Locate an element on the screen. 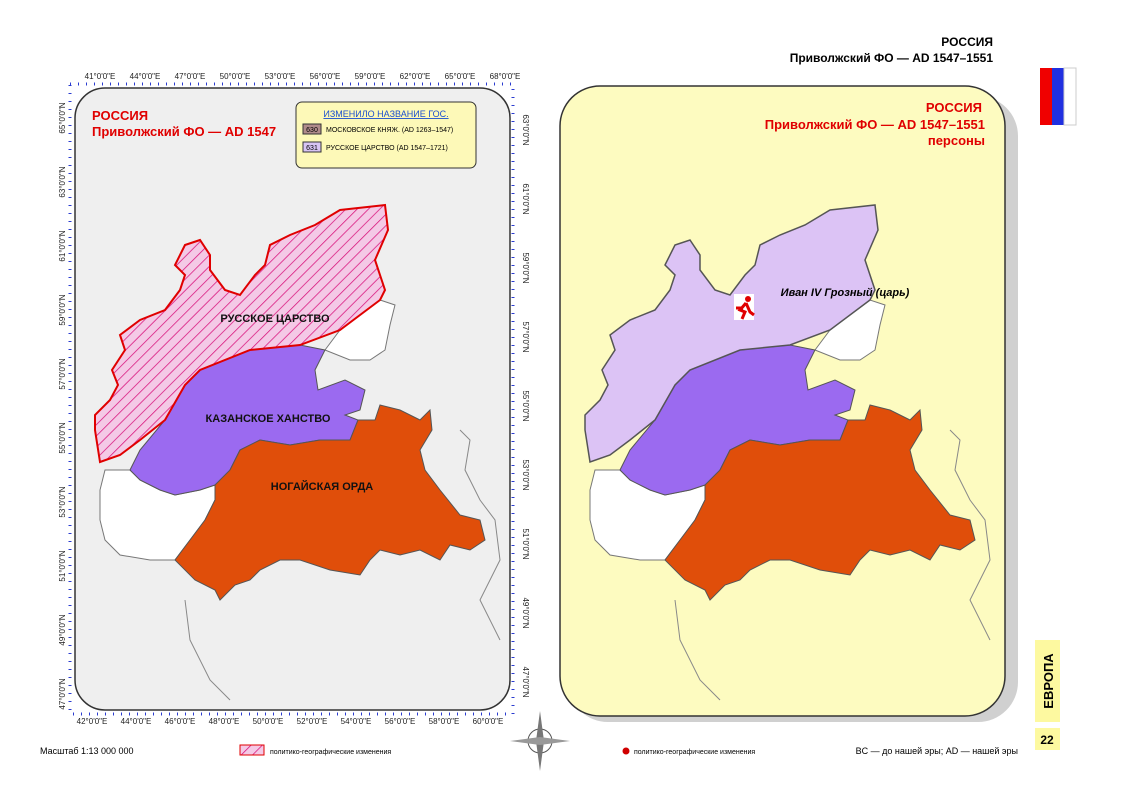 This screenshot has width=1122, height=794. coordinate-label: 54°0'0"E is located at coordinates (356, 721).